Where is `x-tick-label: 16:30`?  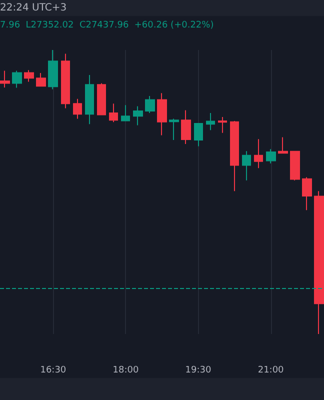 x-tick-label: 16:30 is located at coordinates (53, 371).